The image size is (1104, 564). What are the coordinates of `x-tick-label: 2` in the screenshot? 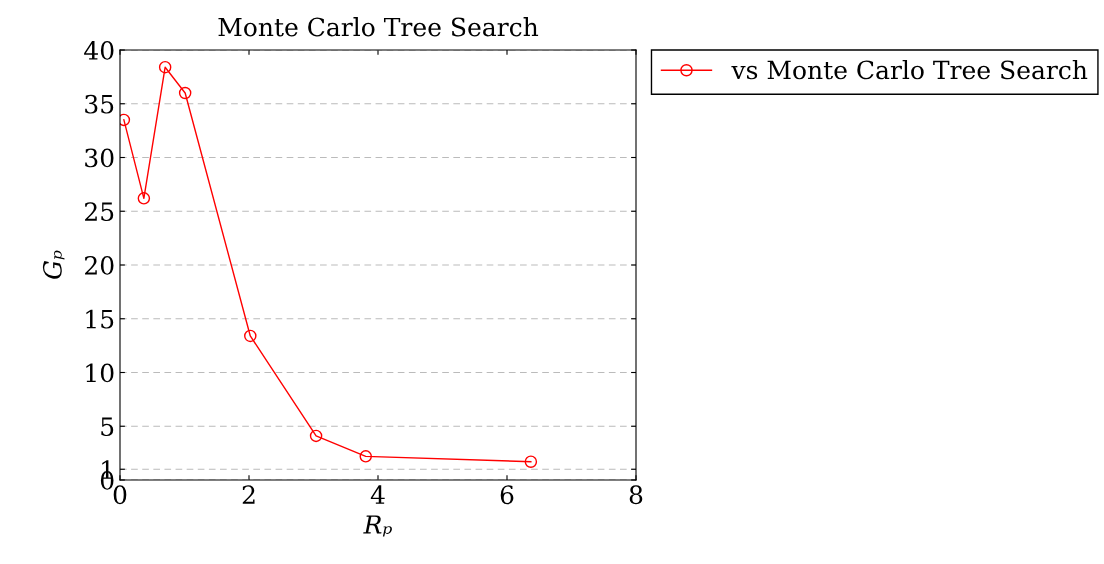 It's located at (248, 494).